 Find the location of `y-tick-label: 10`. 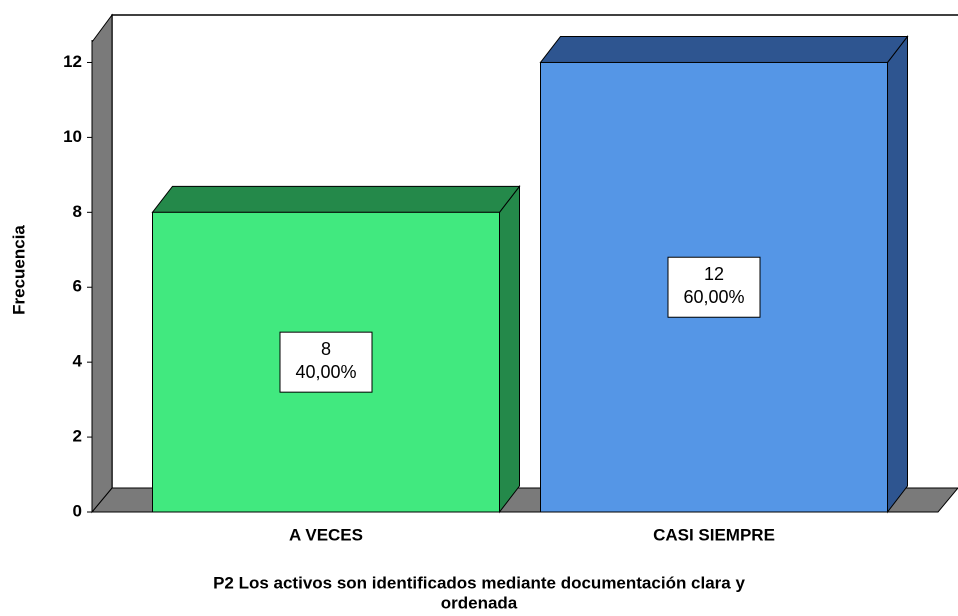

y-tick-label: 10 is located at coordinates (72, 136).